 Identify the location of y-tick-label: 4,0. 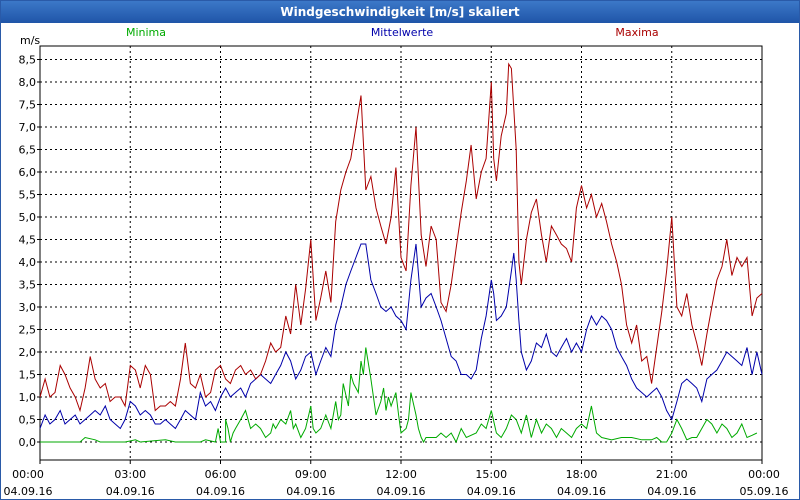
(28, 262).